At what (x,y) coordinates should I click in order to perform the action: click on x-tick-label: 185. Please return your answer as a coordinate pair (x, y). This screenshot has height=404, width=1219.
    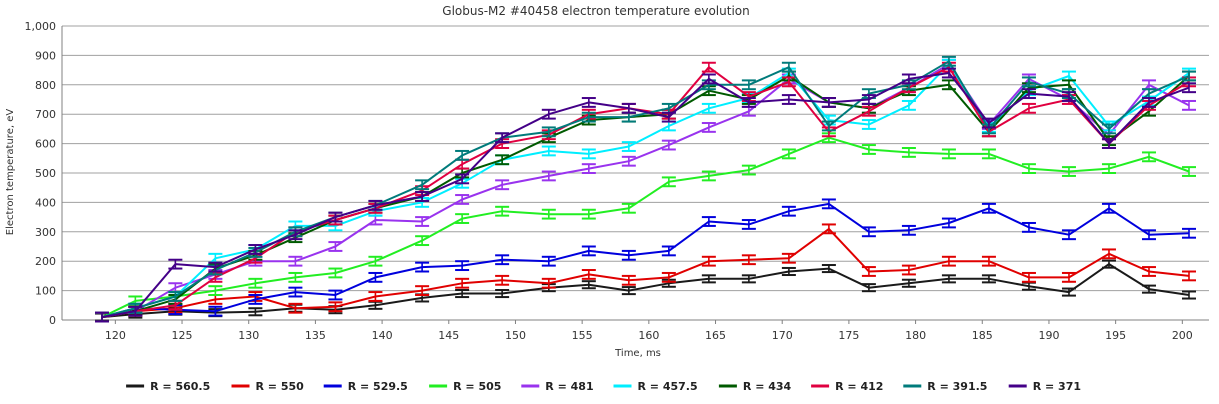
    Looking at the image, I should click on (982, 335).